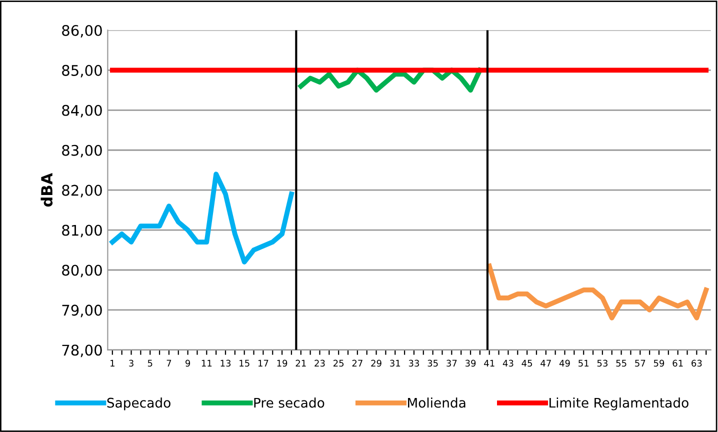  What do you see at coordinates (659, 363) in the screenshot?
I see `x-tick-label: 59` at bounding box center [659, 363].